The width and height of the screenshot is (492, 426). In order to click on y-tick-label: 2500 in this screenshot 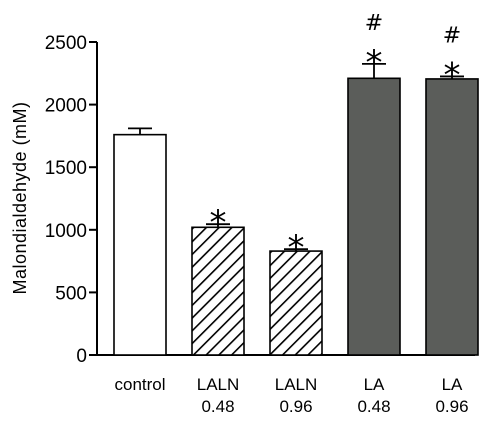, I will do `click(66, 43)`.